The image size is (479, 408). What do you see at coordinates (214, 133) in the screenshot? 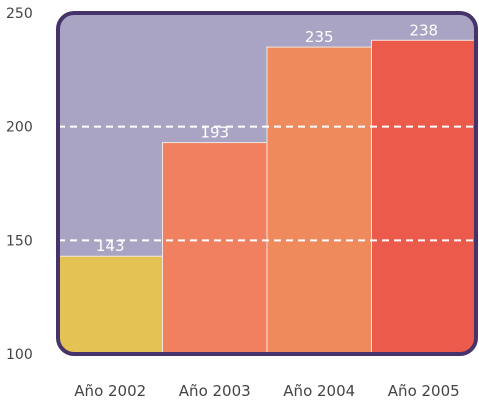
I see `data-label: 193` at bounding box center [214, 133].